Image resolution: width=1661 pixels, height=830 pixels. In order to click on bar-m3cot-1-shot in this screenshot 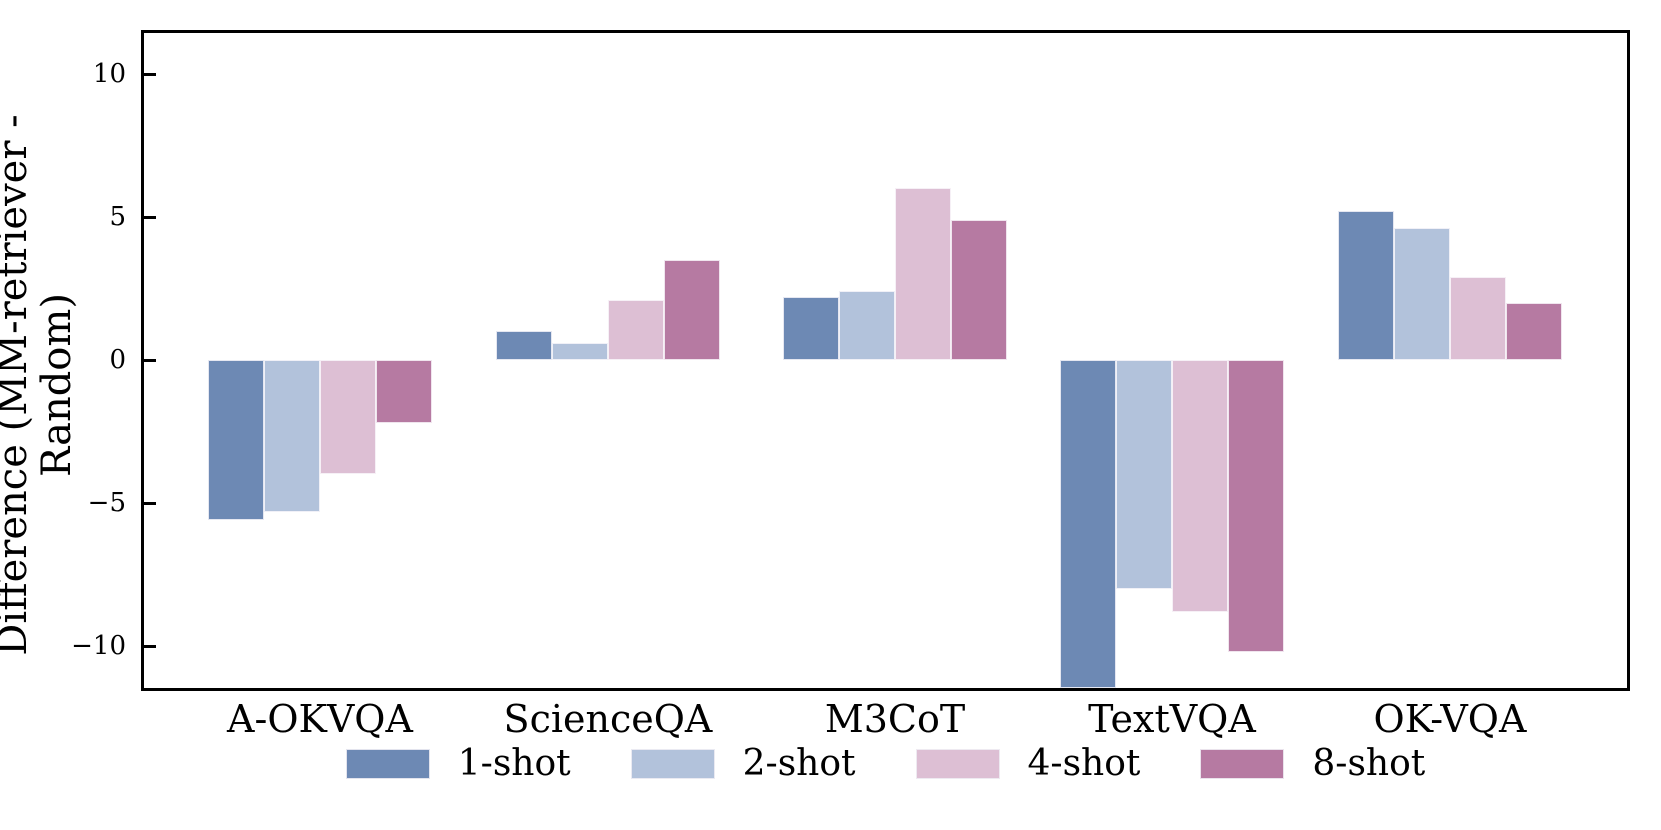, I will do `click(811, 328)`.